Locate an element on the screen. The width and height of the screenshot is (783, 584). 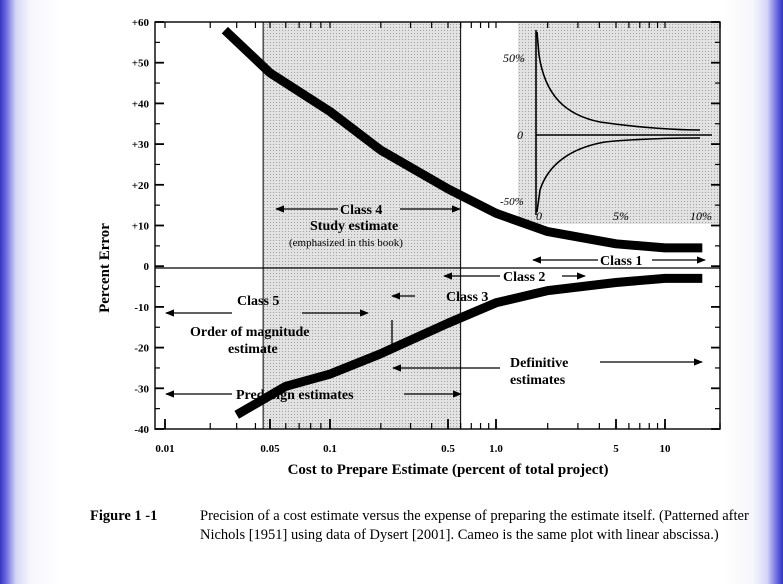
y-tick-label: -30 is located at coordinates (141, 389).